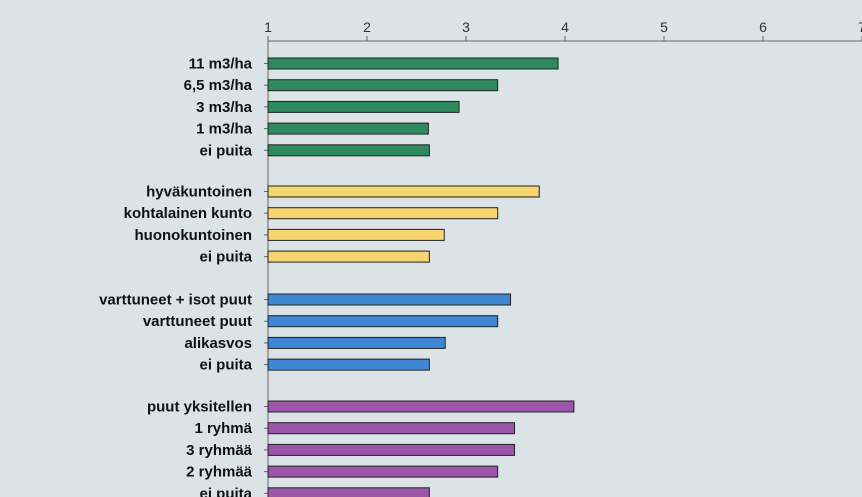 This screenshot has width=862, height=497. I want to click on category-label: kohtalainen kunto, so click(188, 213).